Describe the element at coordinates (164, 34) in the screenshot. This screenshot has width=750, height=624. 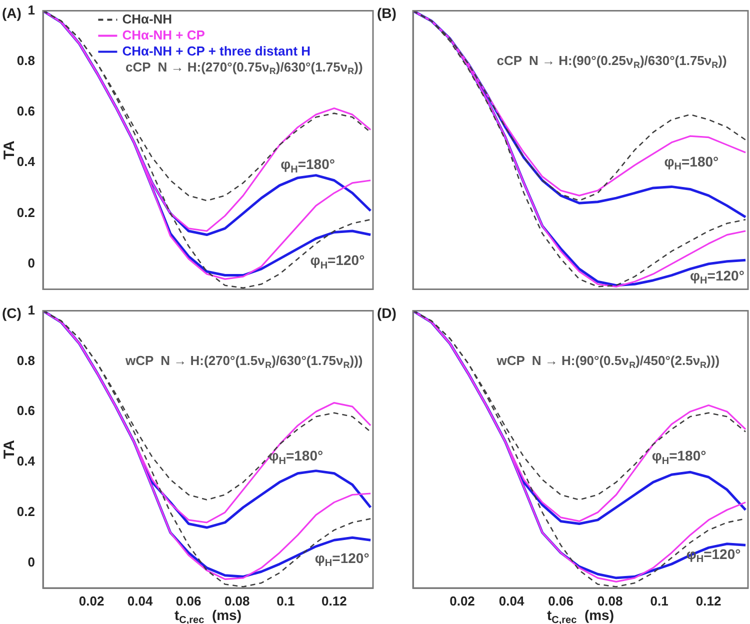
I see `legend-label: CHα-NH + CP` at that location.